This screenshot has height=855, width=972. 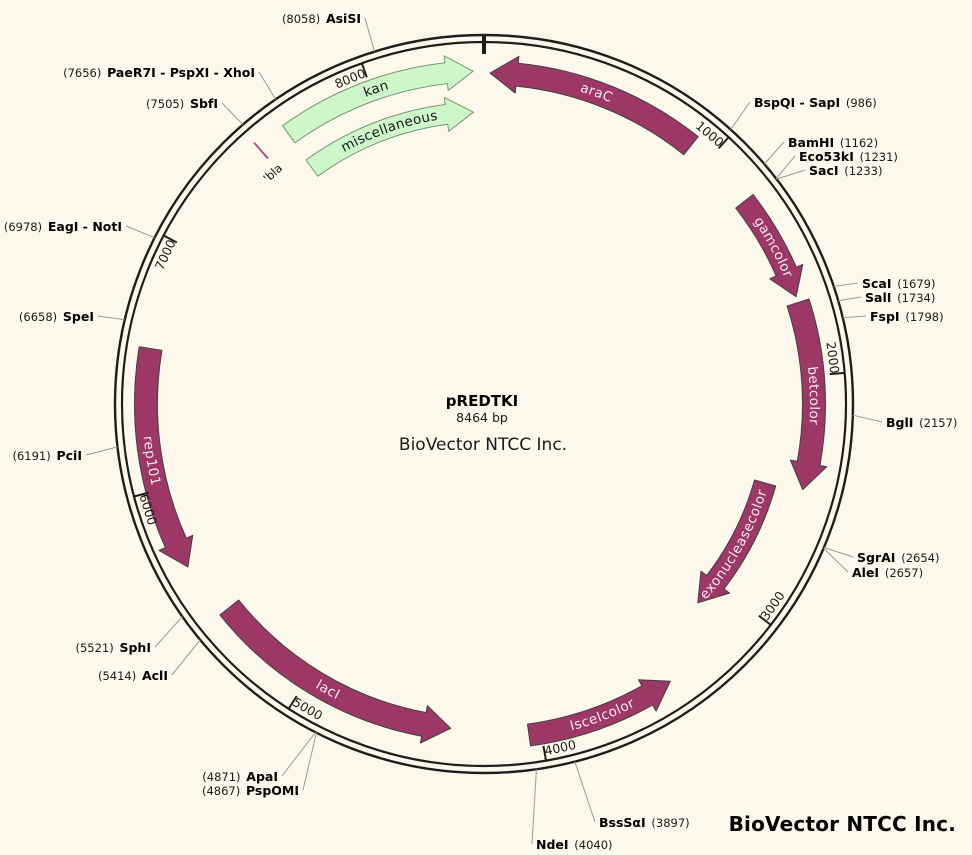 What do you see at coordinates (848, 156) in the screenshot?
I see `site-label-Eco53kI: Eco53kI (1231)` at bounding box center [848, 156].